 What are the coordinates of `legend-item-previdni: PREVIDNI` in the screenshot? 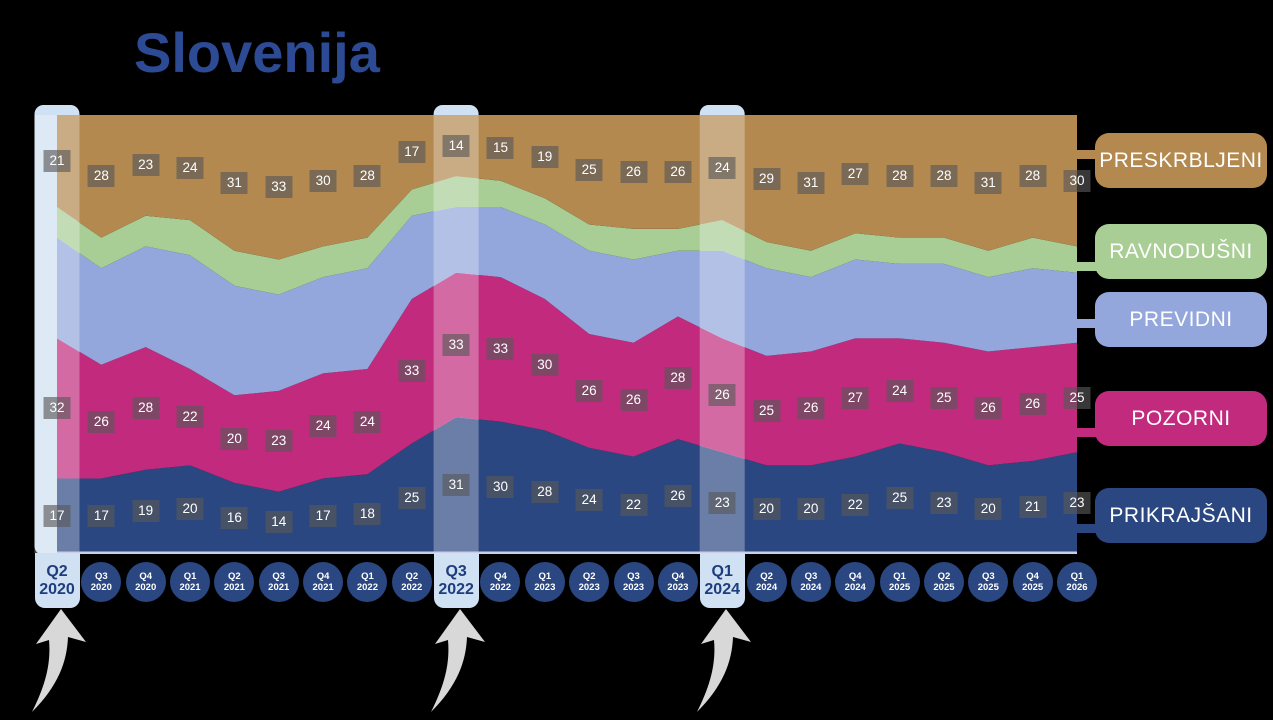 It's located at (1181, 319).